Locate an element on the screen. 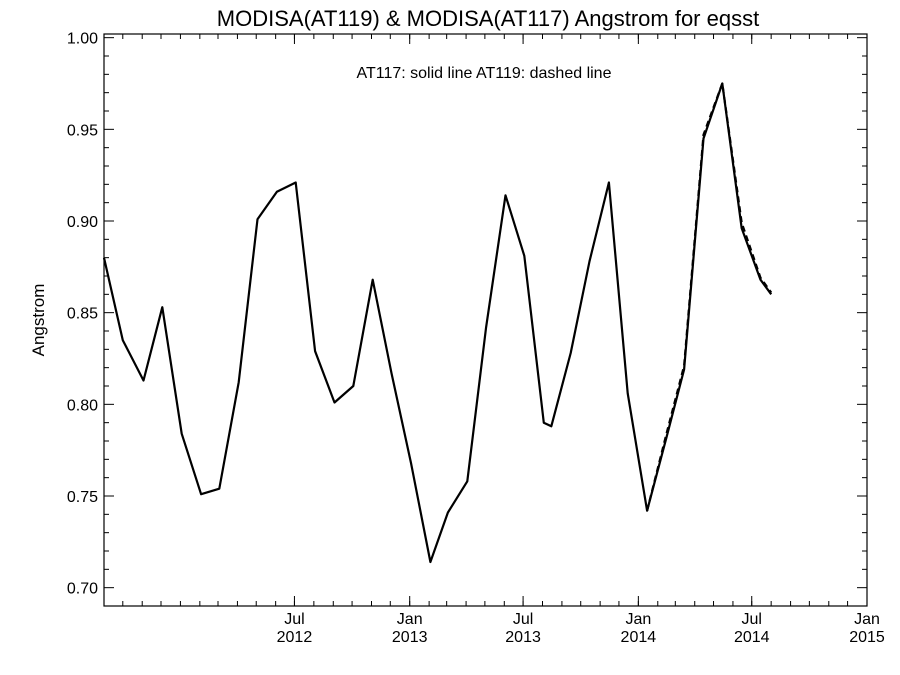  y-tick-label: 0.80 is located at coordinates (82, 405).